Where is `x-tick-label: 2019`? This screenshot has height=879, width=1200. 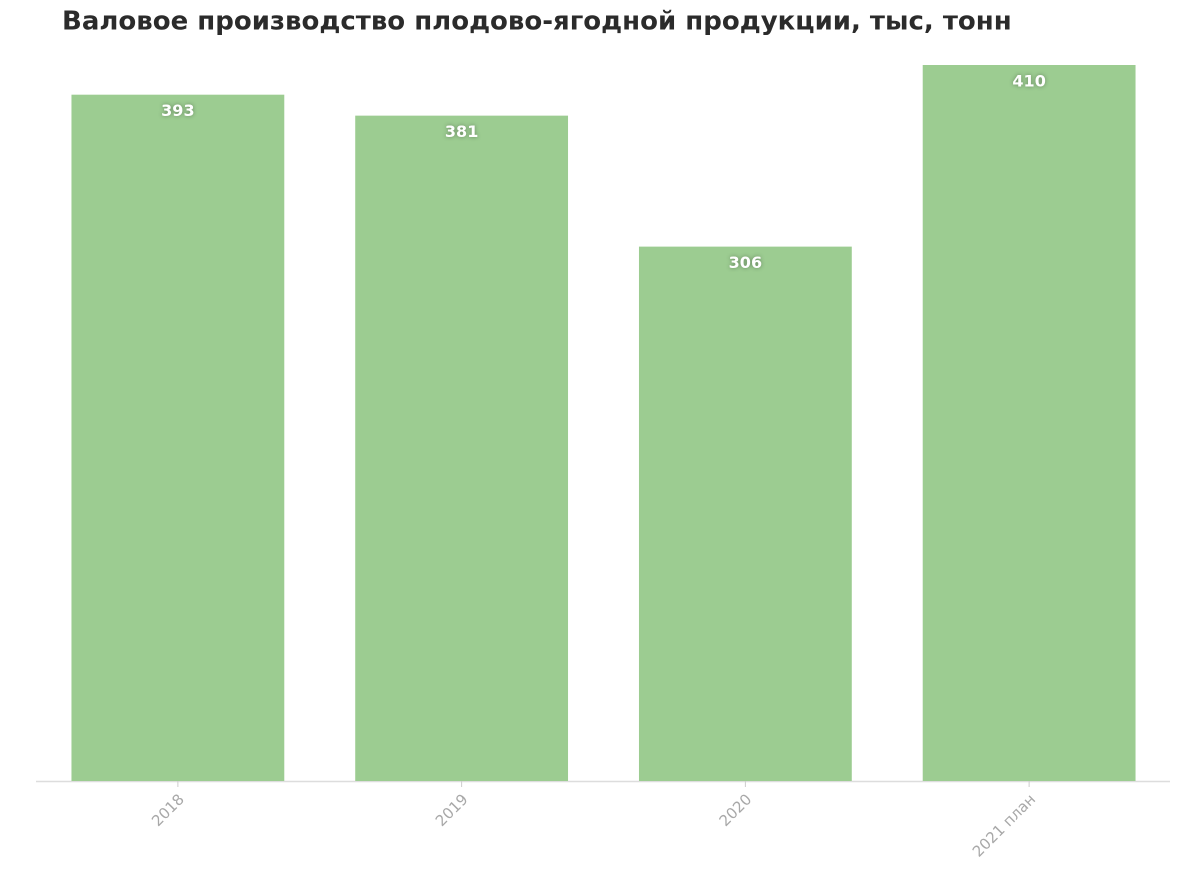 x-tick-label: 2019 is located at coordinates (452, 810).